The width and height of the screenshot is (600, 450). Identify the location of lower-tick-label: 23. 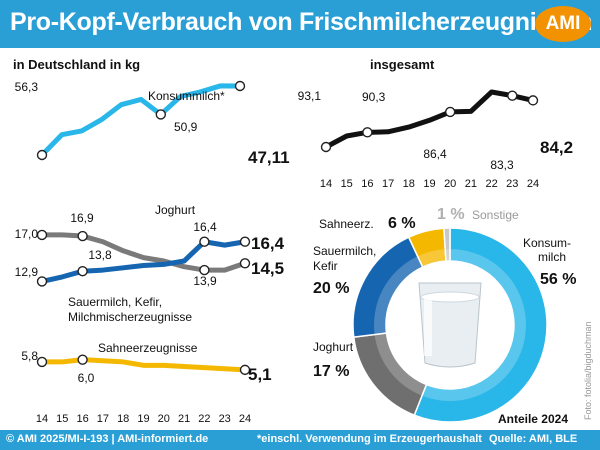
(225, 419).